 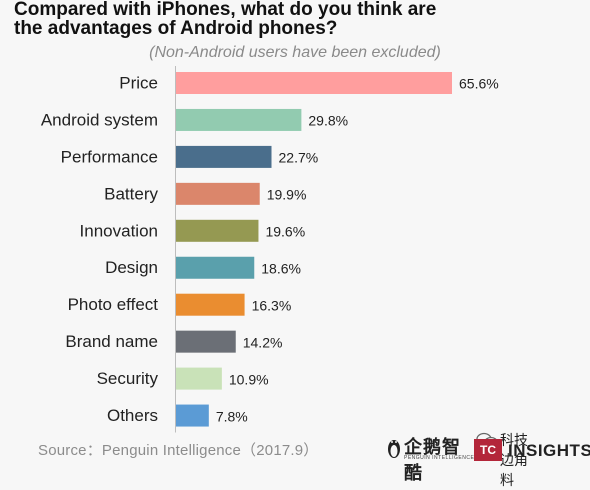 What do you see at coordinates (218, 193) in the screenshot?
I see `bar-battery` at bounding box center [218, 193].